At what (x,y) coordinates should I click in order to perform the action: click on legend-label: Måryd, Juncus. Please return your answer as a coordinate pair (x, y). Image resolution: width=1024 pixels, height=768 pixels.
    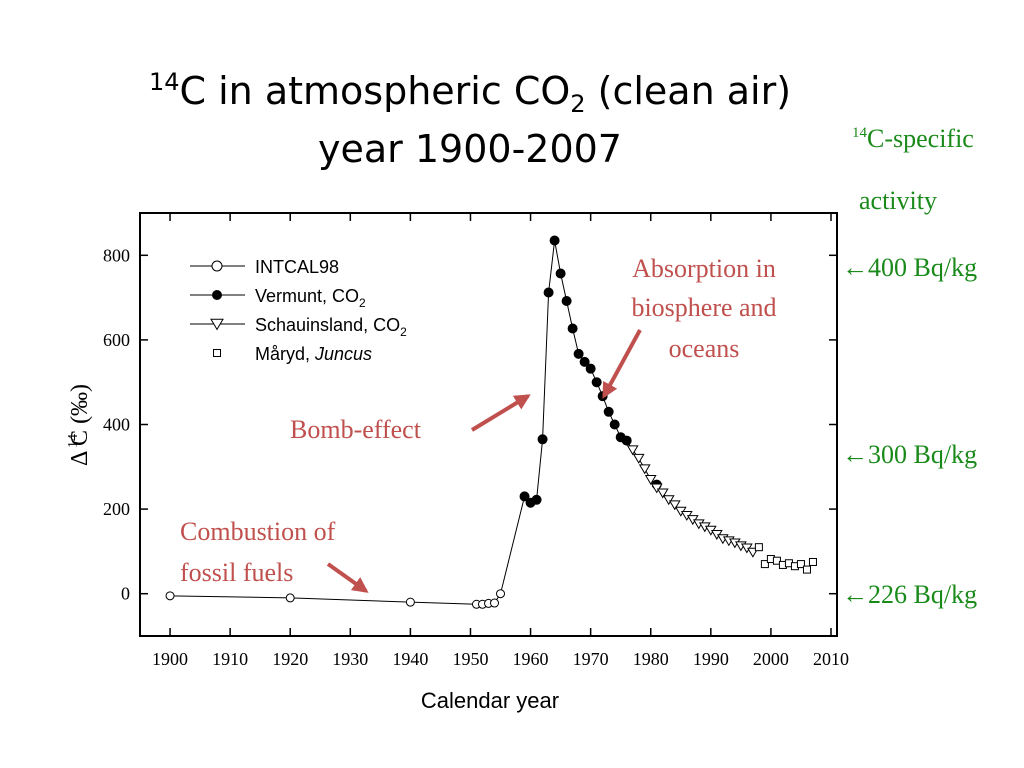
    Looking at the image, I should click on (313, 354).